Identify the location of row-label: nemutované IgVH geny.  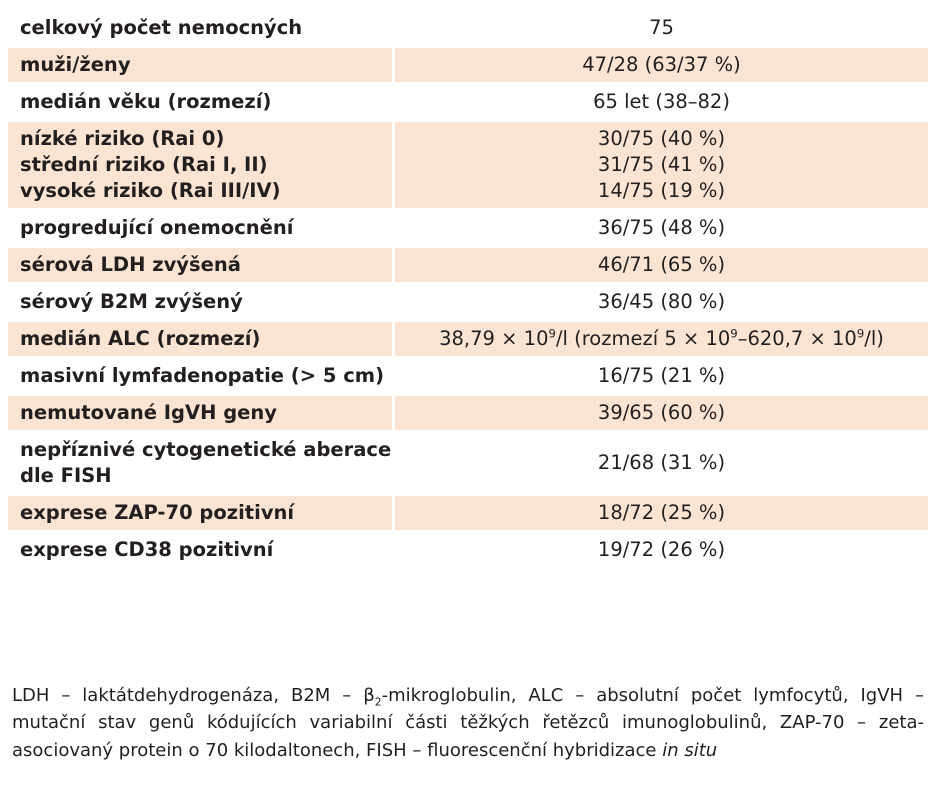
(148, 412).